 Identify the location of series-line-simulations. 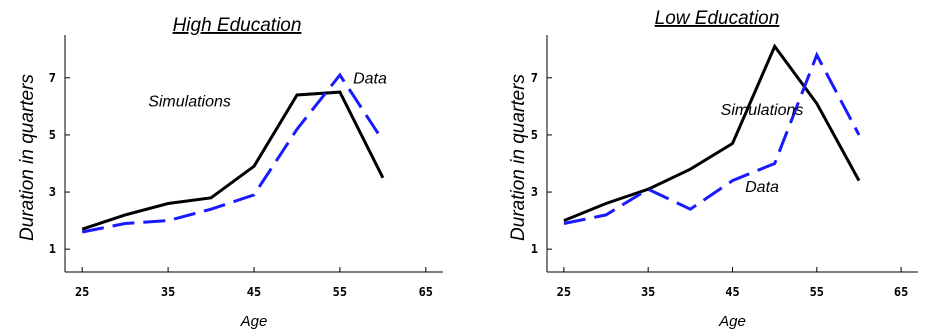
(233, 160).